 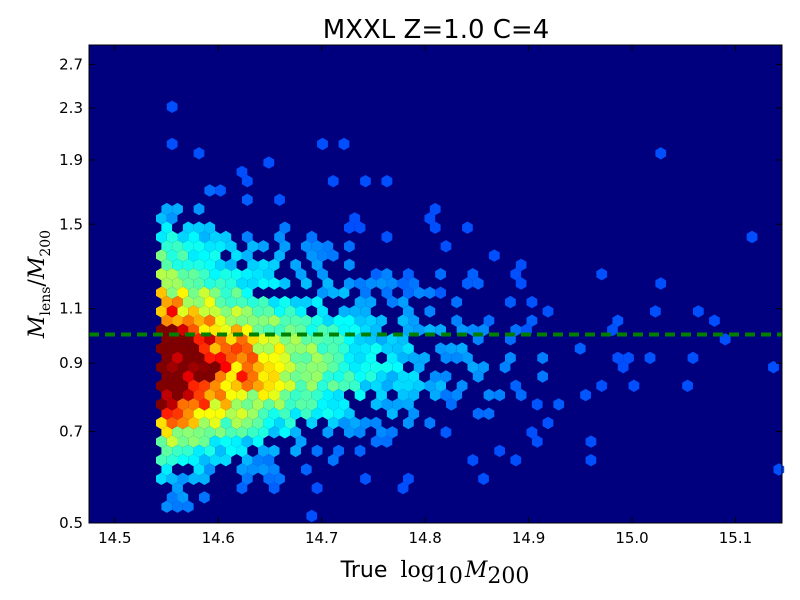 What do you see at coordinates (436, 30) in the screenshot?
I see `chart-title: MXXL Z=1.0 C=4` at bounding box center [436, 30].